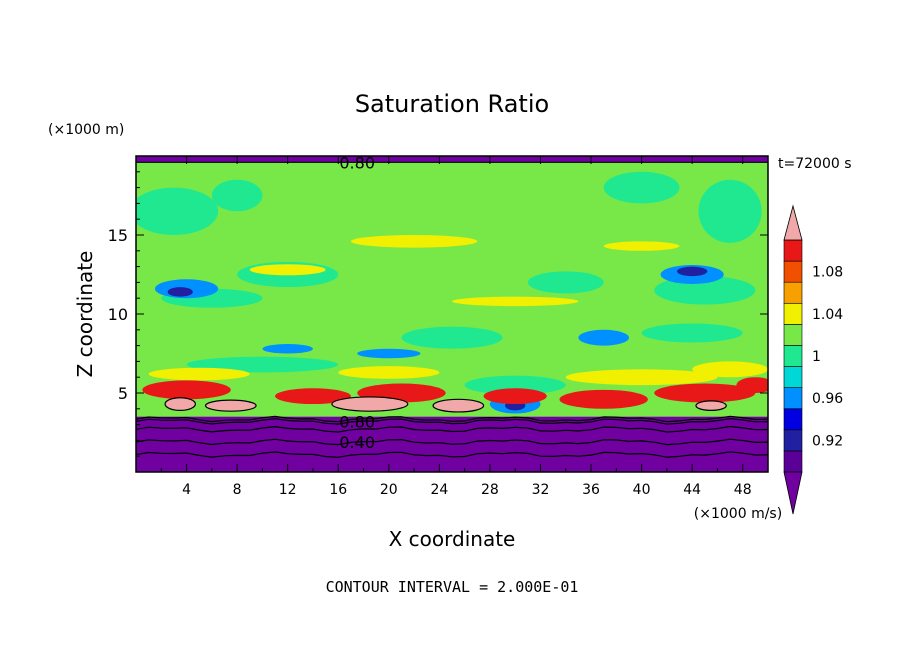 This screenshot has height=654, width=904. I want to click on stable-layer-top, so click(452, 159).